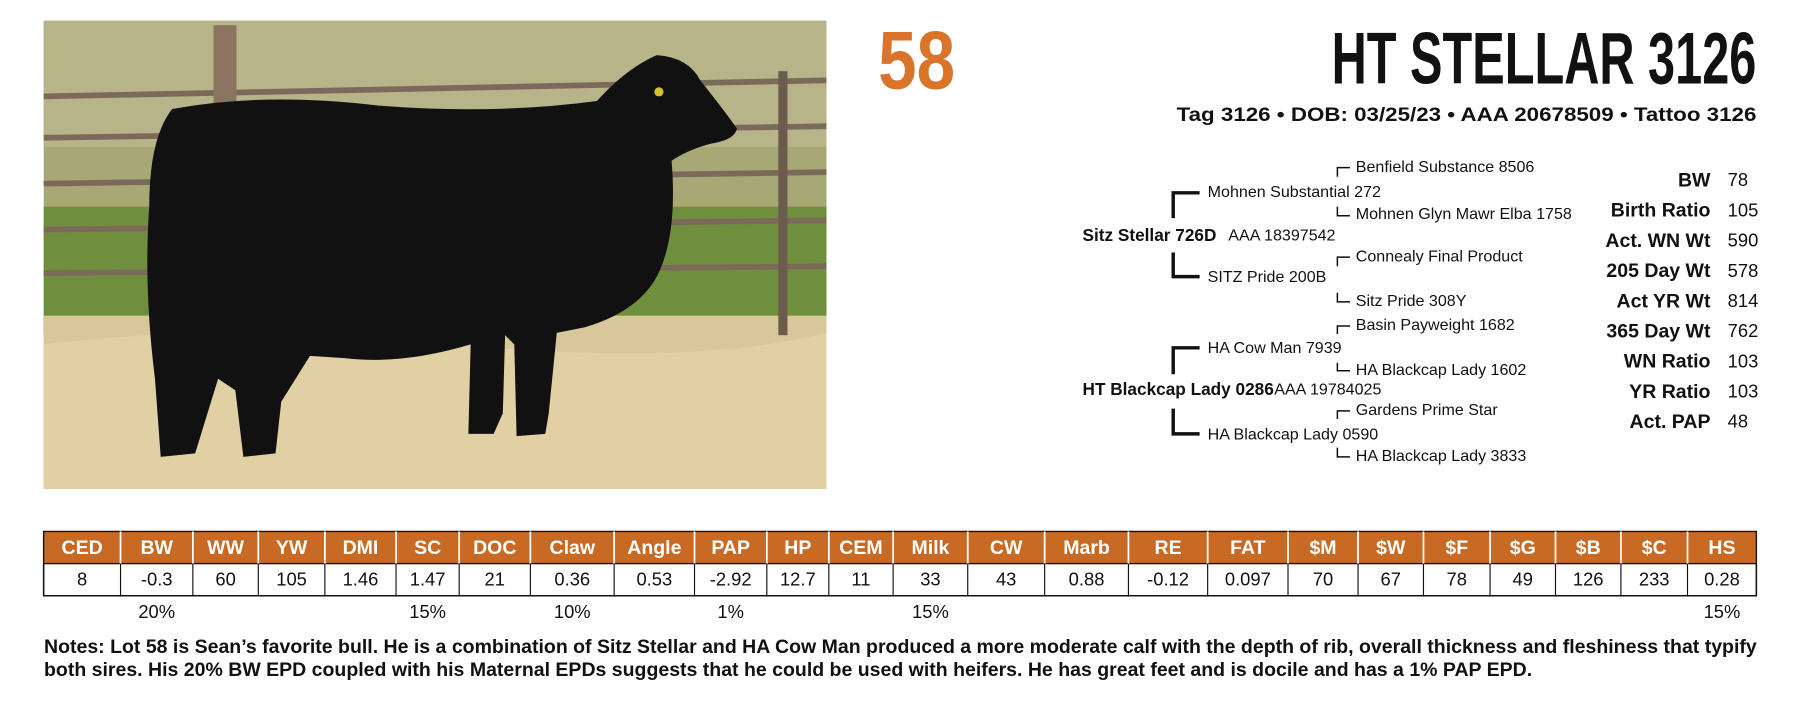 The width and height of the screenshot is (1800, 722). Describe the element at coordinates (157, 579) in the screenshot. I see `epd-value: -0.3` at that location.